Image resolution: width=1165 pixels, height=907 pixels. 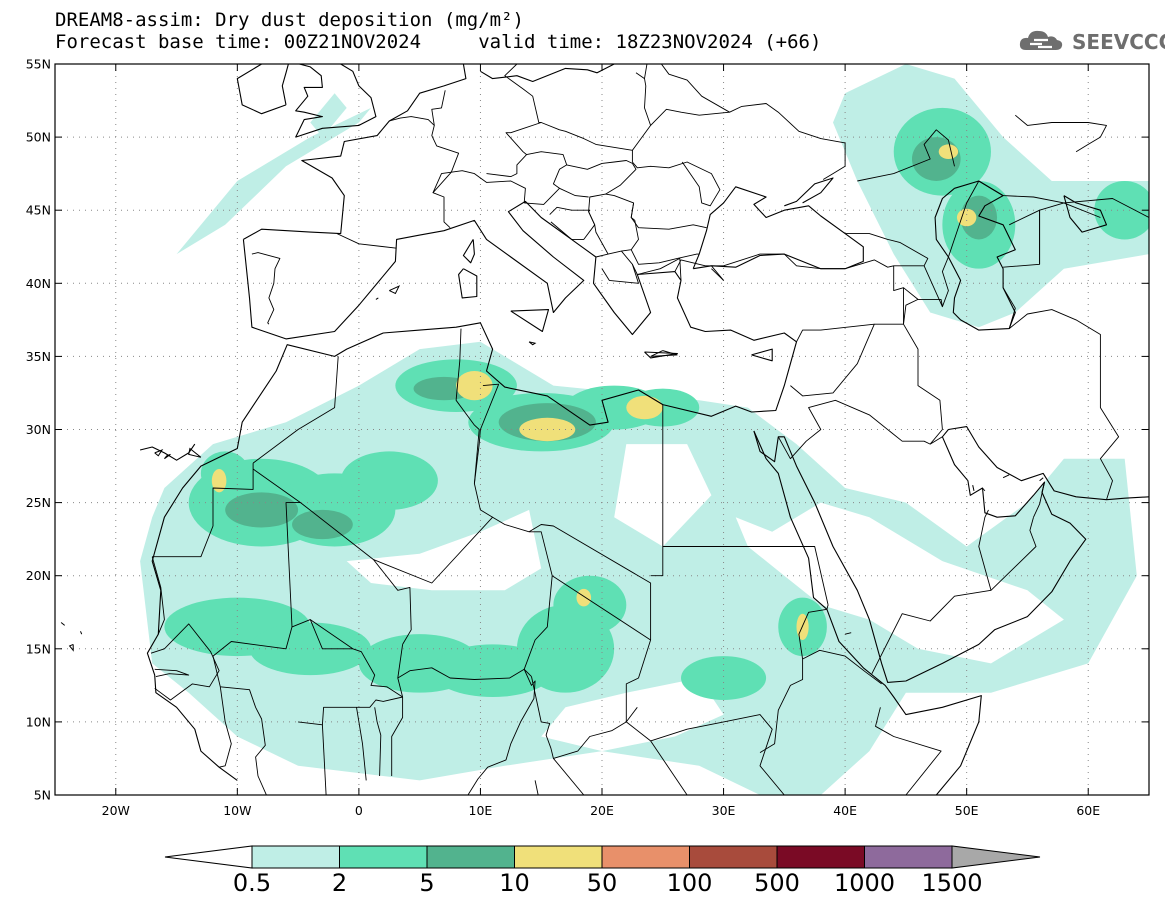 I want to click on y-tick-label: 5N, so click(x=42, y=795).